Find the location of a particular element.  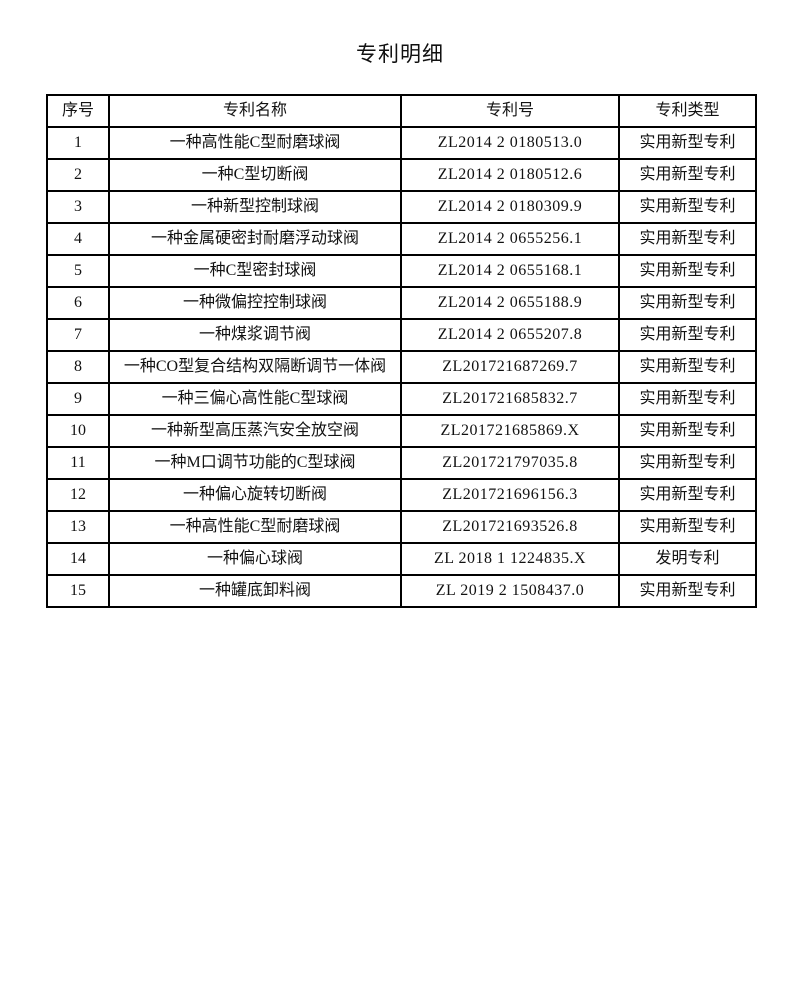

table-row: 11 一种M口调节功能的C型球阀 ZL201721797035.8 实用新型专利 is located at coordinates (401, 463).